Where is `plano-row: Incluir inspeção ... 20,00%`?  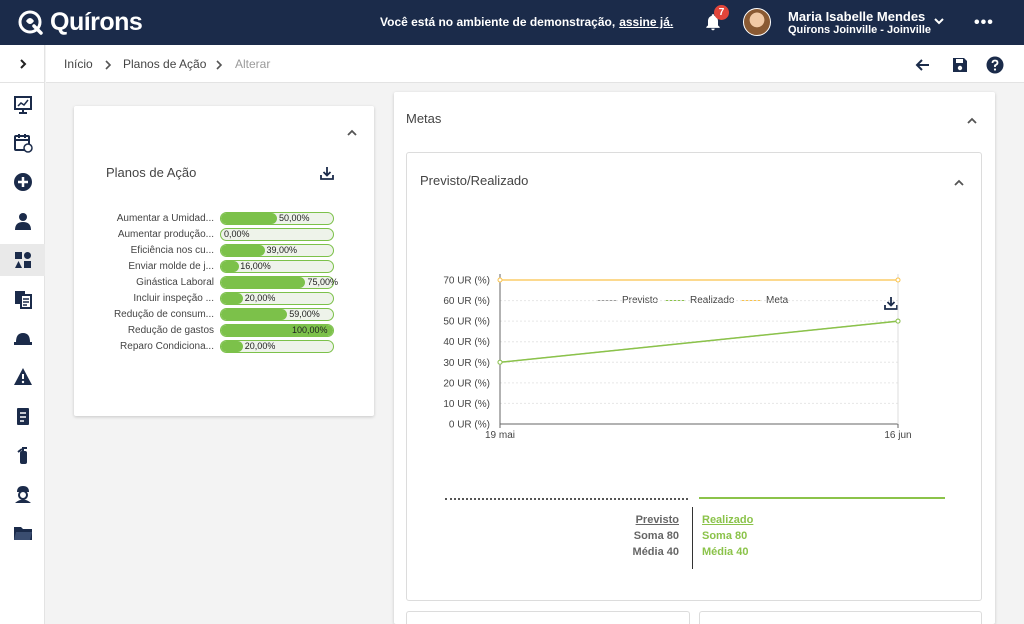 plano-row: Incluir inspeção ... 20,00% is located at coordinates (224, 299).